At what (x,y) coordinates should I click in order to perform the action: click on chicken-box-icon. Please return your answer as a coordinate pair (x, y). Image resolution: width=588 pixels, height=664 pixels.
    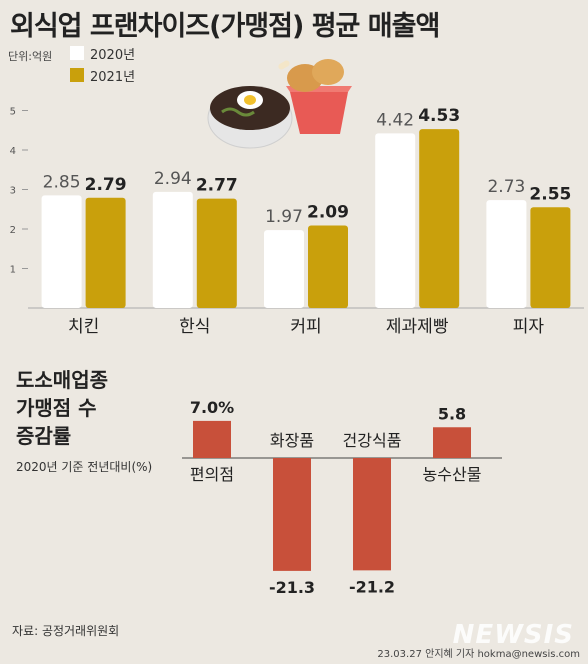
    Looking at the image, I should click on (315, 96).